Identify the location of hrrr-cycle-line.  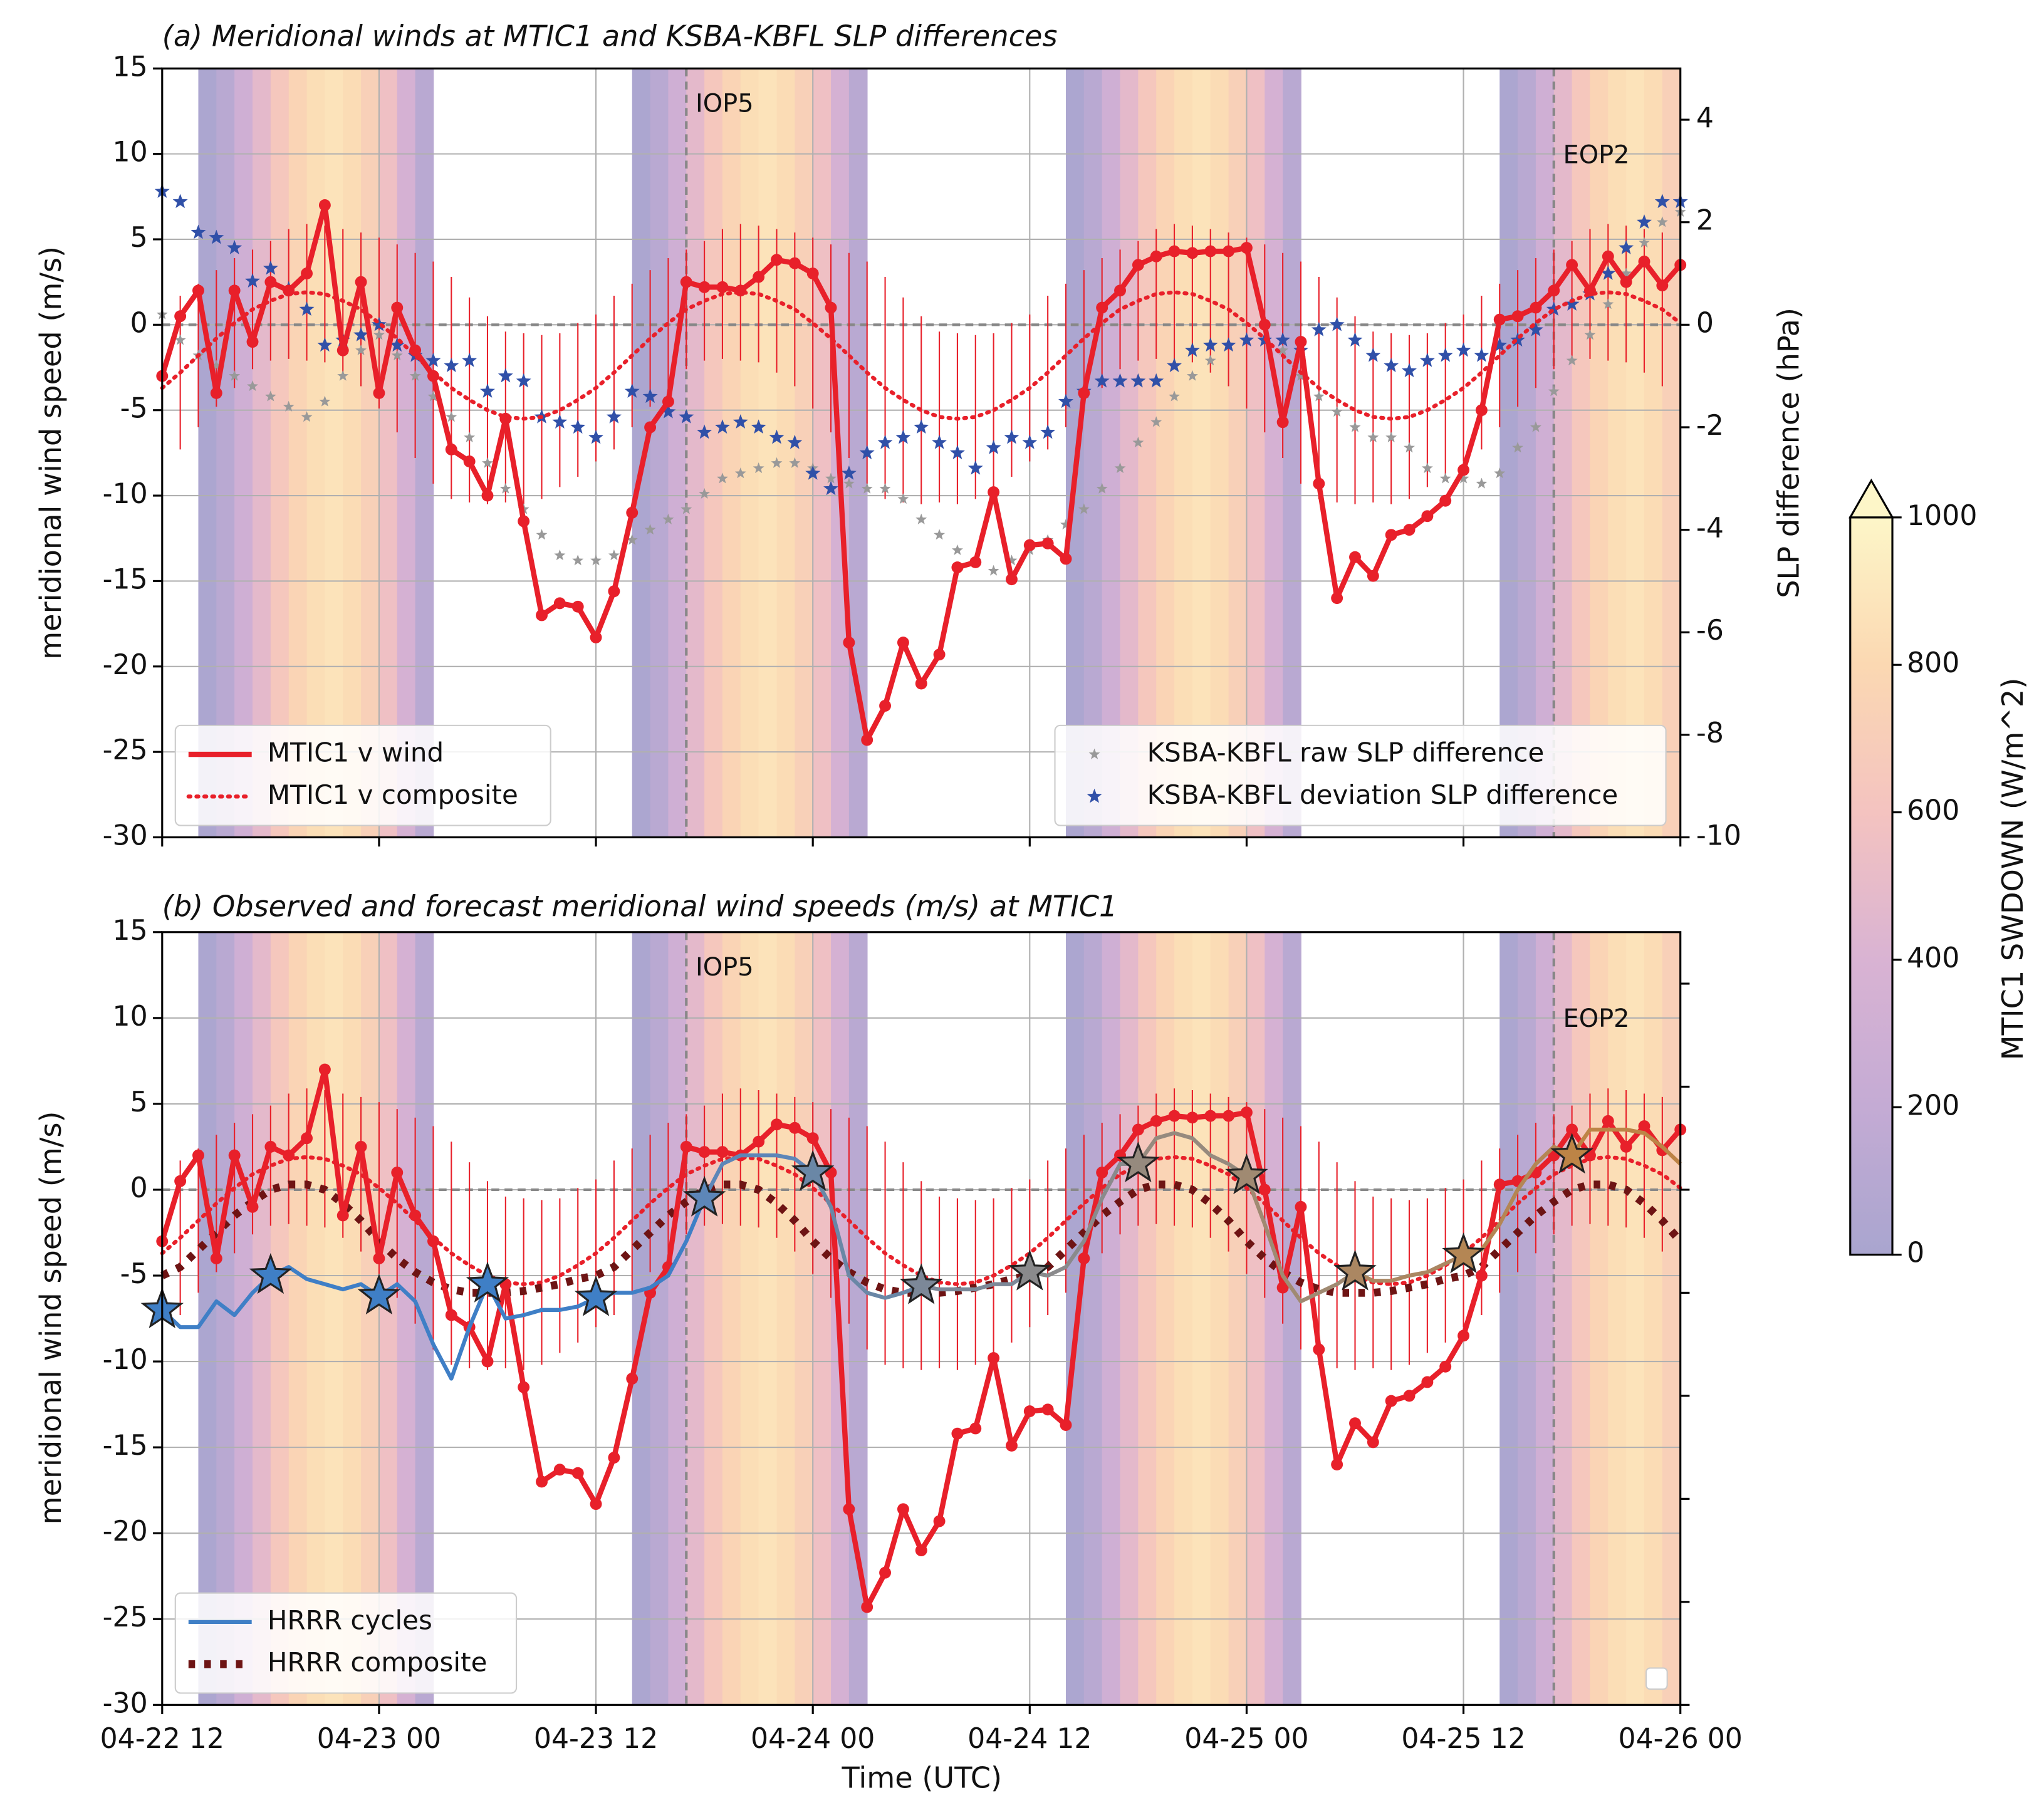
(541, 1302).